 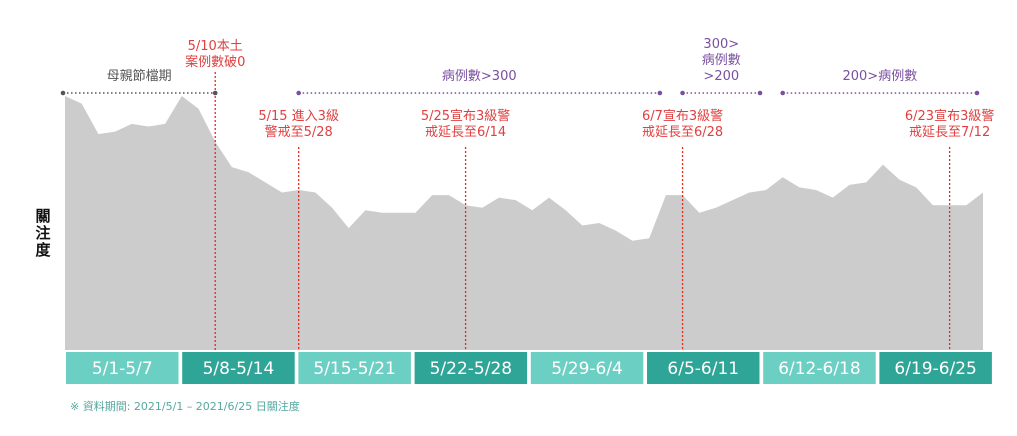 I want to click on event-label: 5/10本土, so click(x=215, y=46).